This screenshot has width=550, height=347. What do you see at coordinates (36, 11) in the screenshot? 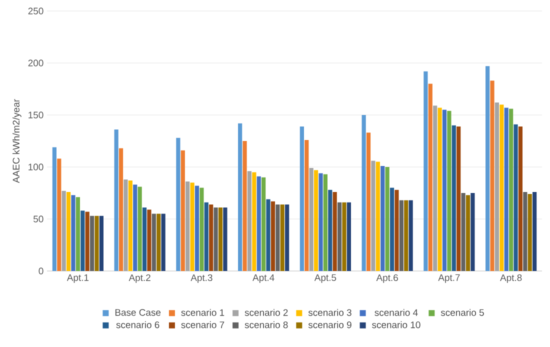
I see `y-tick-label: 250` at bounding box center [36, 11].